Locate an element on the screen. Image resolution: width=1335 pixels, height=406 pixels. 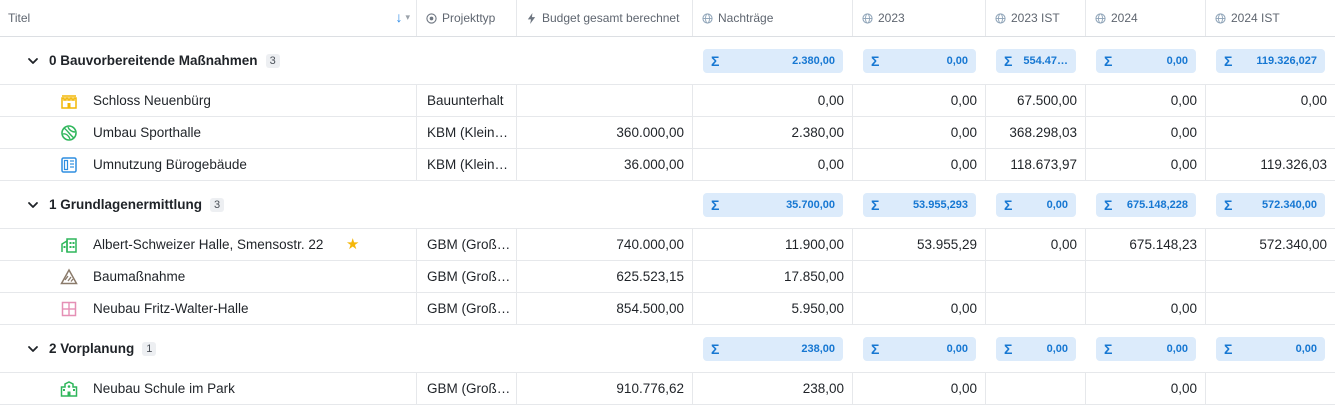
group-cell-empty is located at coordinates (467, 60).